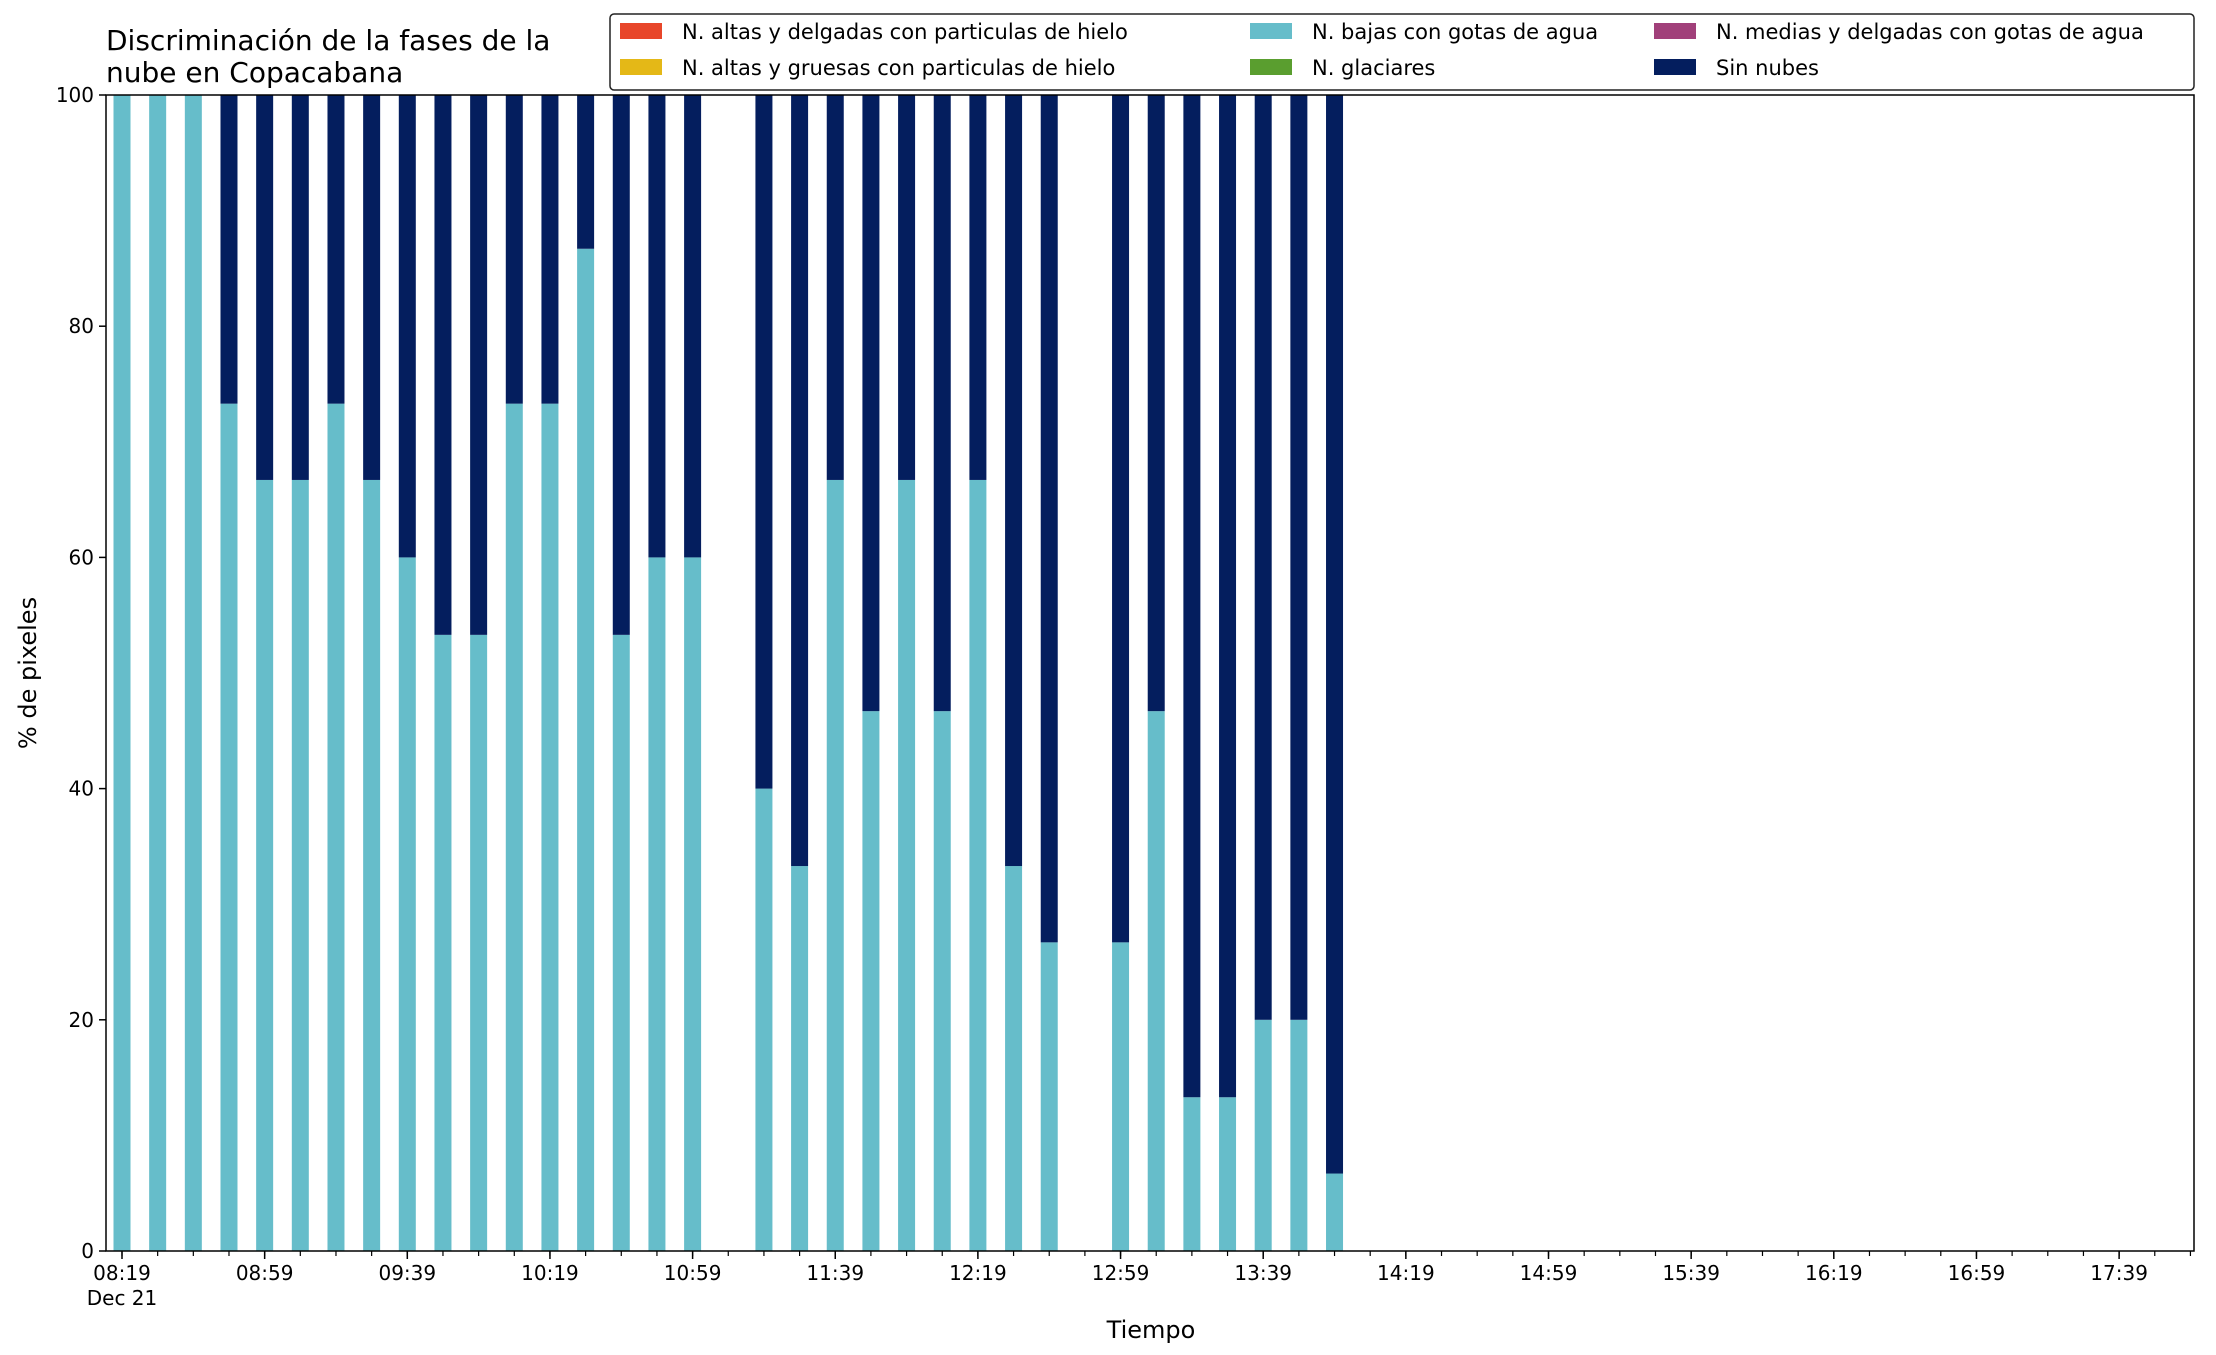 Image resolution: width=2216 pixels, height=1355 pixels. I want to click on x-tick-label: 11:39, so click(835, 1273).